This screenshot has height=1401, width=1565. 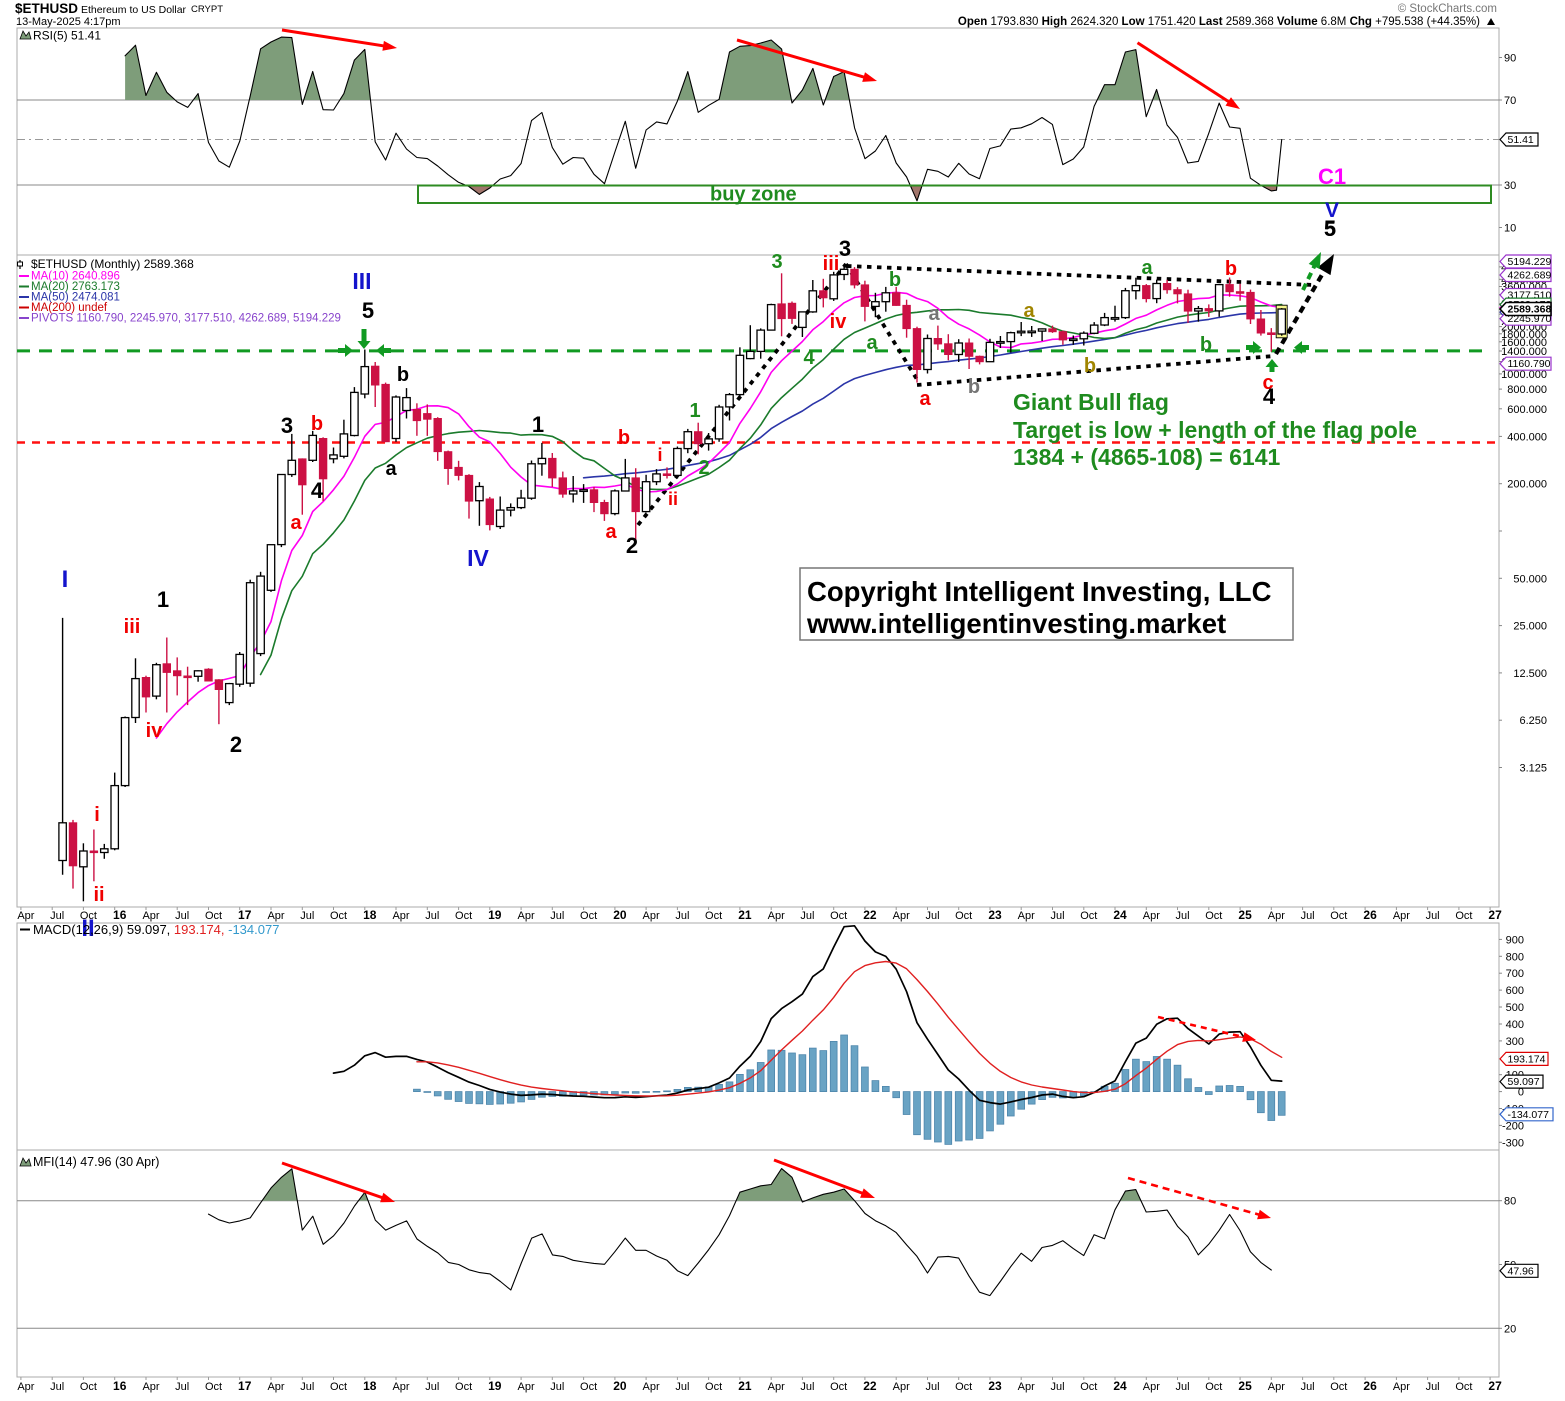 I want to click on svg-text: © StockCharts.com, so click(x=1447, y=9).